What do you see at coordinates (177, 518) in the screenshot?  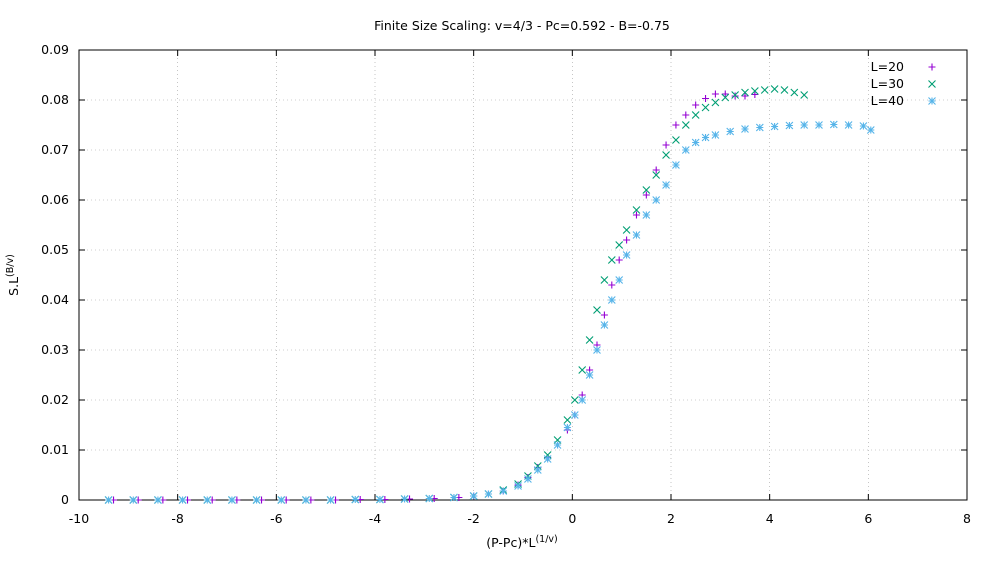 I see `x-tick-label: -8` at bounding box center [177, 518].